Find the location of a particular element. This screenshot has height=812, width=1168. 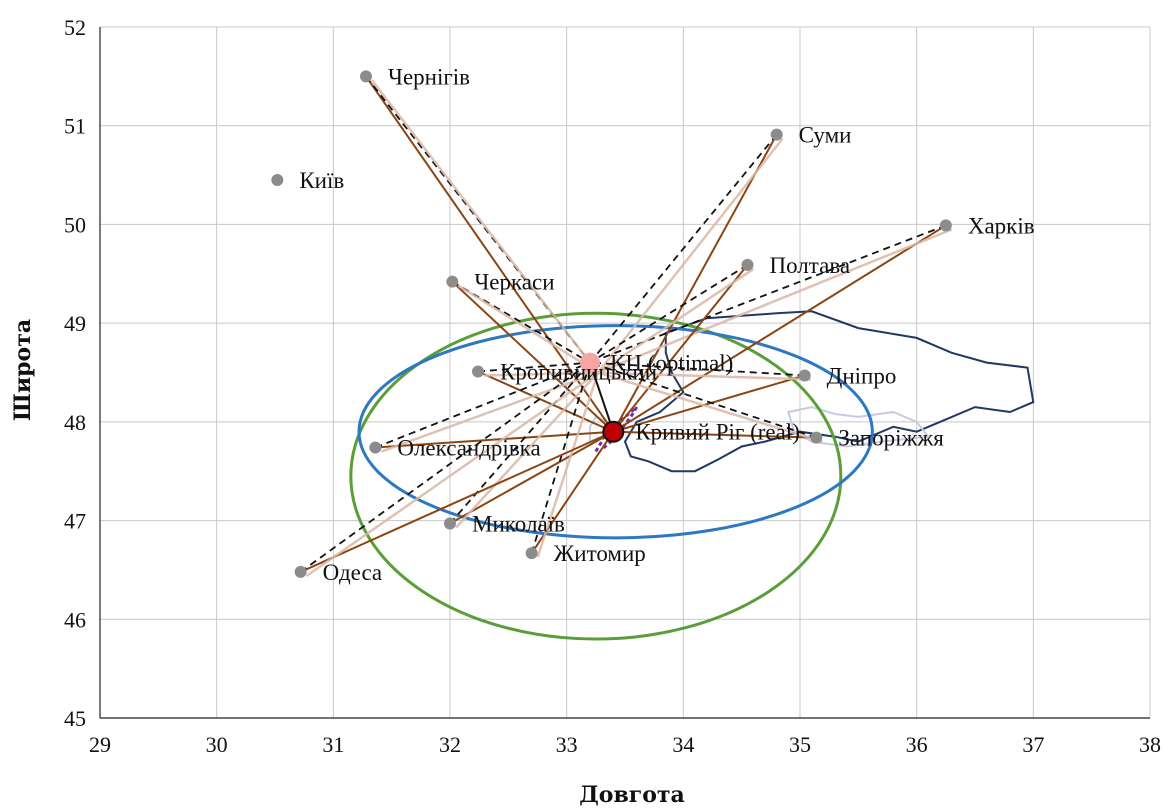

y-tick-label-45: 45 is located at coordinates (75, 718).